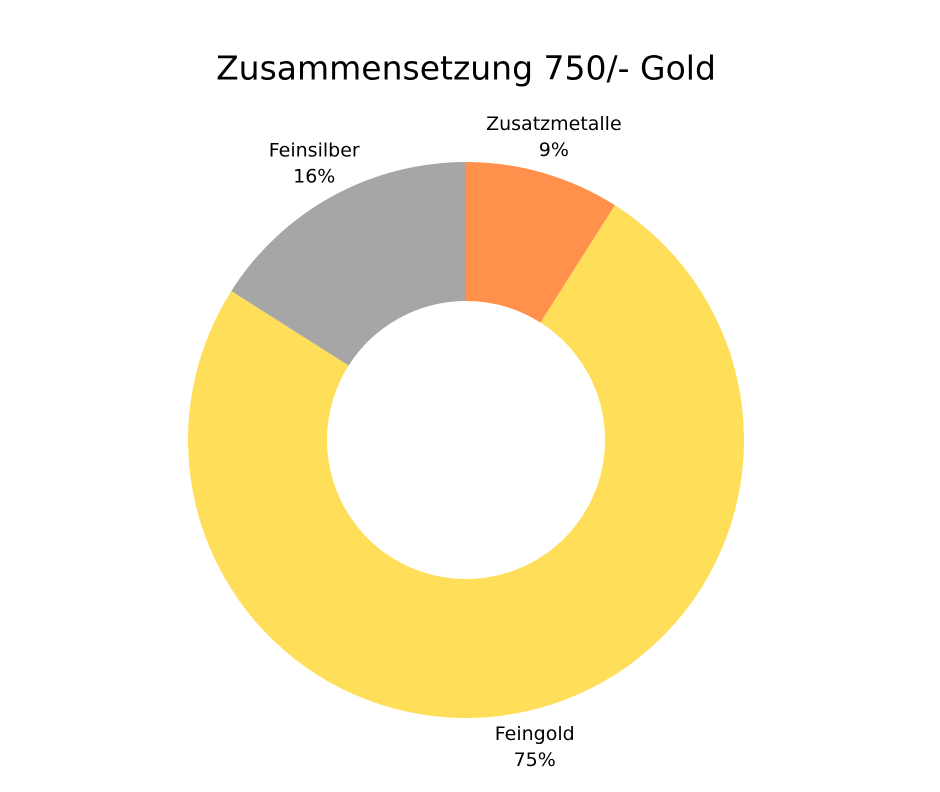  Describe the element at coordinates (314, 150) in the screenshot. I see `slice-label: Feinsilber` at that location.